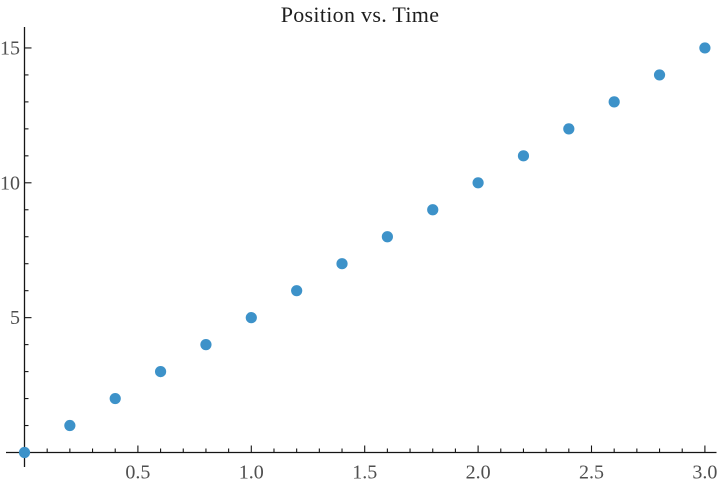 This screenshot has width=720, height=486. What do you see at coordinates (10, 183) in the screenshot?
I see `y-tick-label: 10` at bounding box center [10, 183].